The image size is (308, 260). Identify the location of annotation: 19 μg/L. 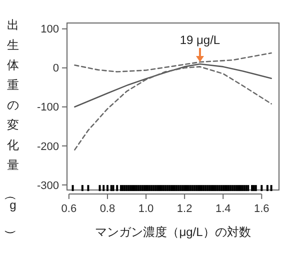
(200, 40).